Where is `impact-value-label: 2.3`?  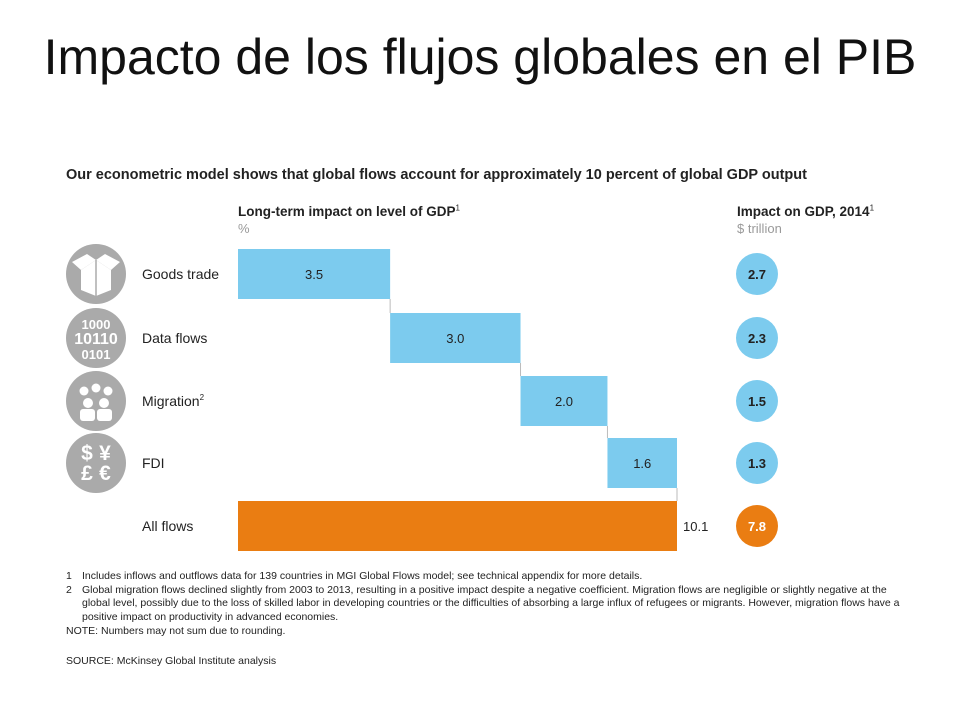 impact-value-label: 2.3 is located at coordinates (757, 338).